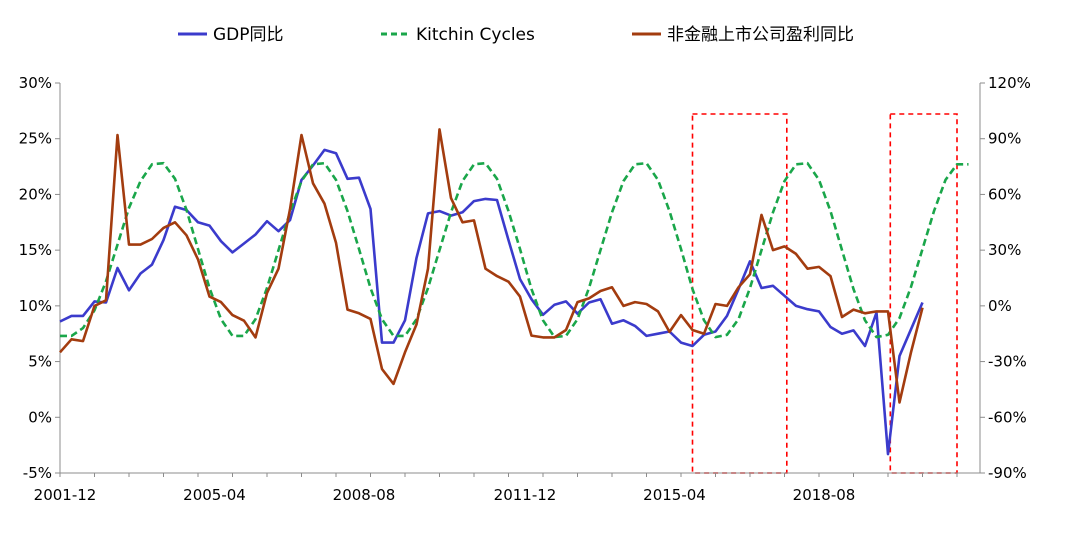 Image resolution: width=1080 pixels, height=542 pixels. I want to click on legend-label: Kitchin Cycles, so click(475, 35).